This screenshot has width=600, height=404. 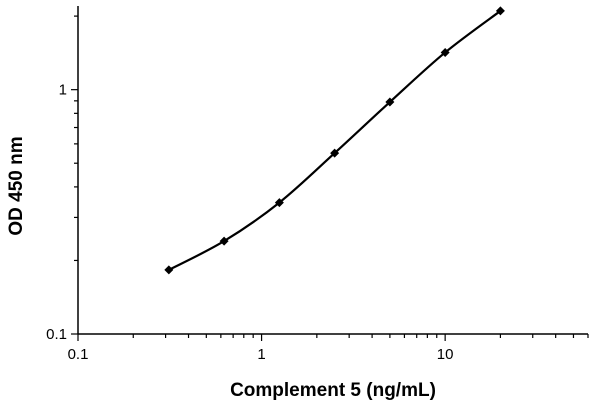 What do you see at coordinates (16, 185) in the screenshot?
I see `y-axis-title: OD 450 nm` at bounding box center [16, 185].